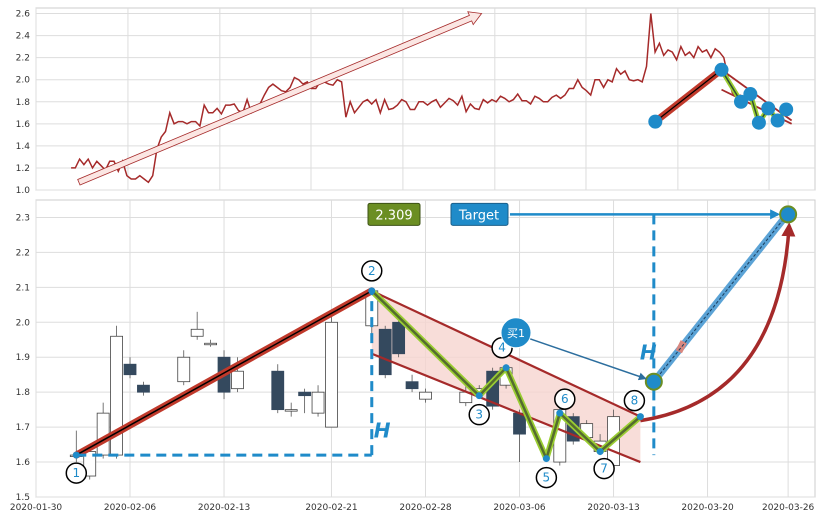 The image size is (823, 520). Describe the element at coordinates (23, 59) in the screenshot. I see `overview-y-tick-label: 2.2` at that location.